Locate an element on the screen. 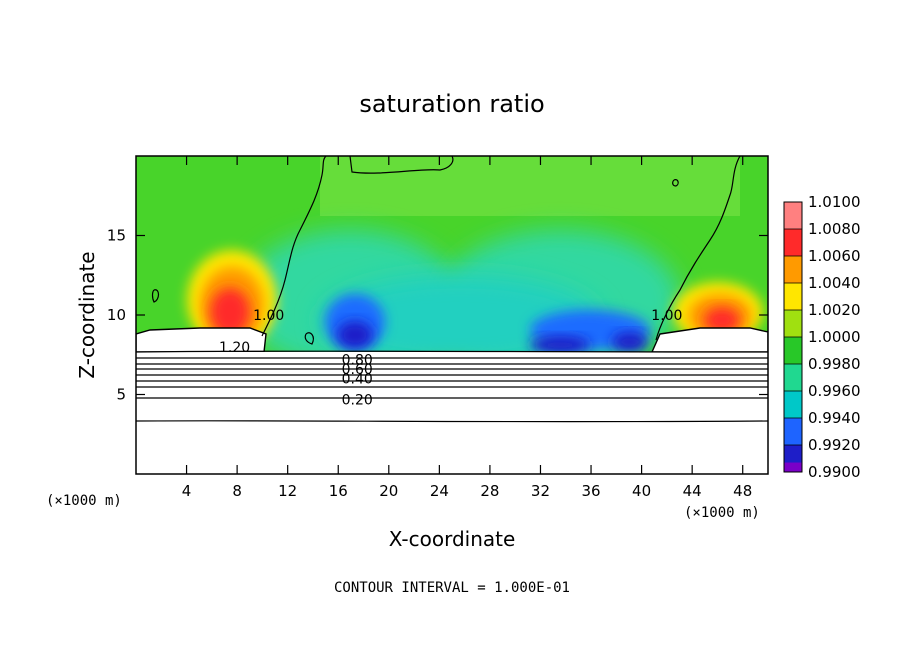 The width and height of the screenshot is (904, 654). dry-lower-region is located at coordinates (452, 413).